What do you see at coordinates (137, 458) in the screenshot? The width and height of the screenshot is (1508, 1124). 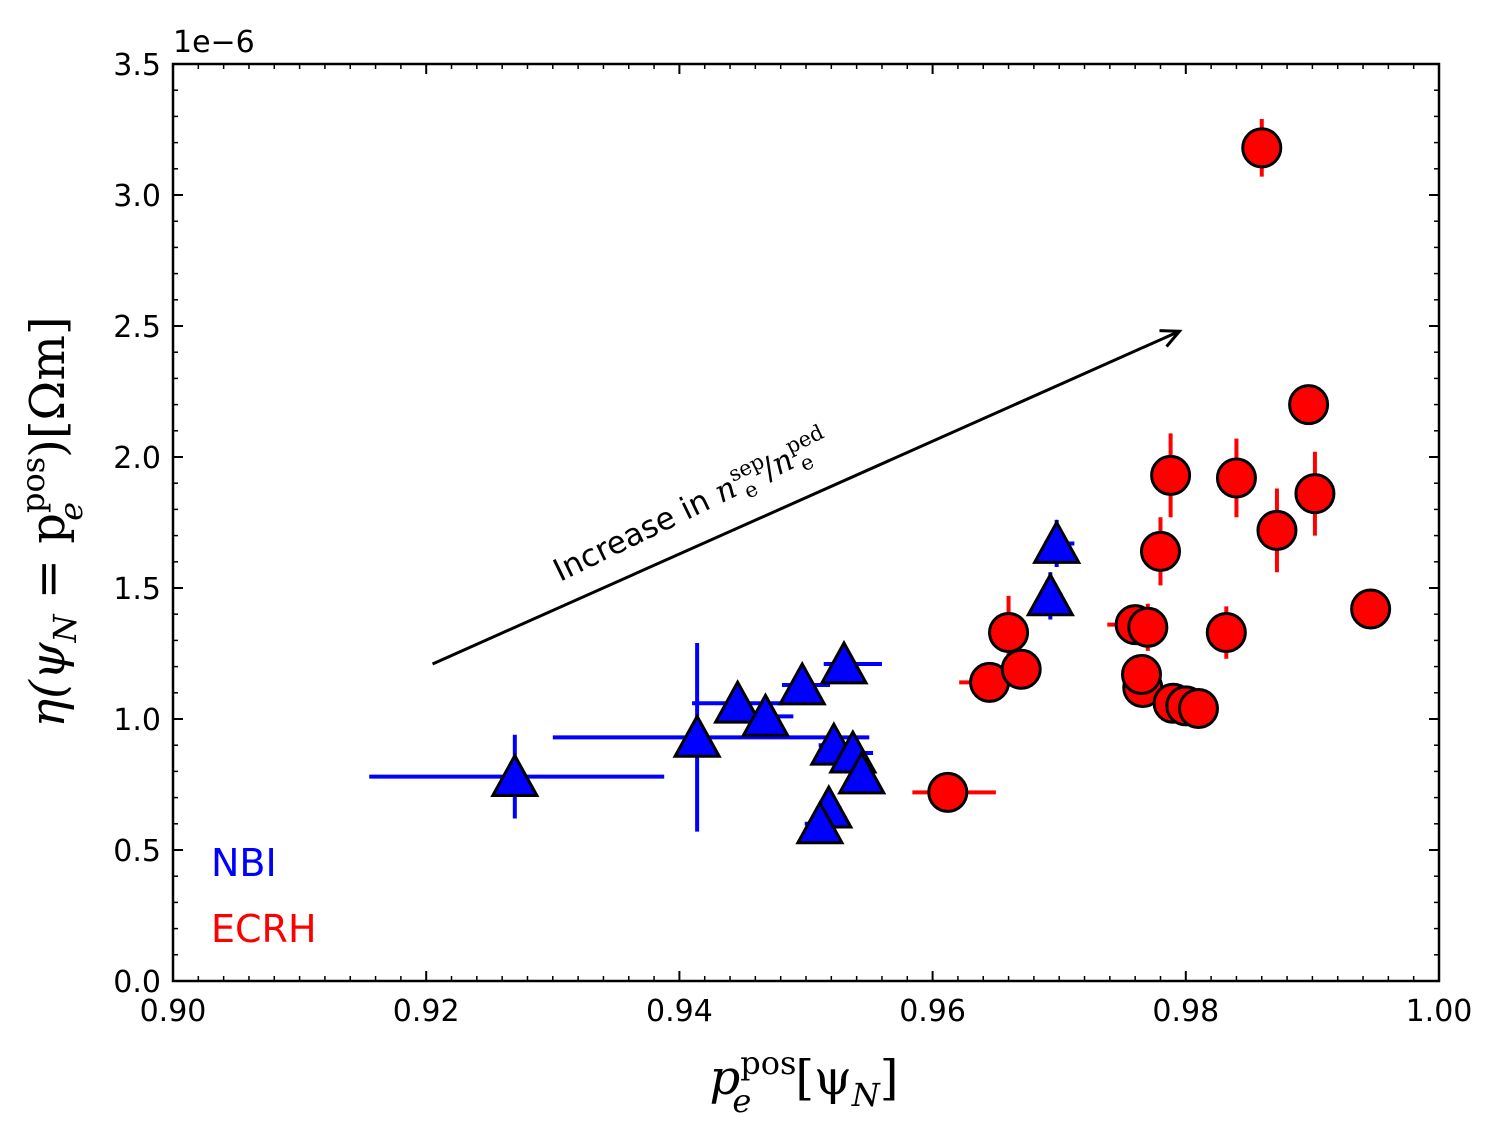 I see `y-tick-label: 2.0` at bounding box center [137, 458].